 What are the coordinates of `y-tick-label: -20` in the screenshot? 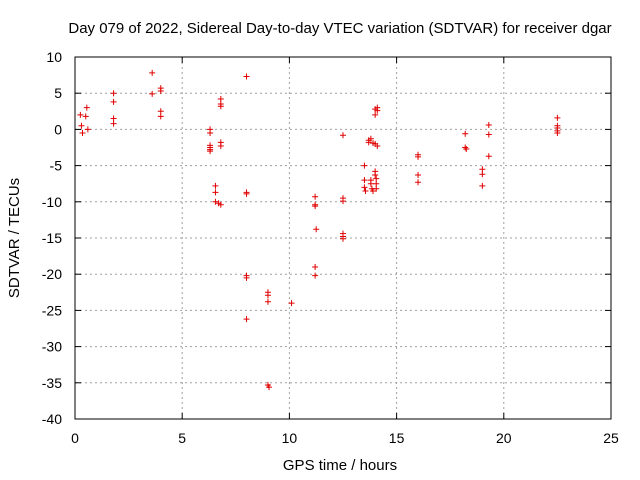 It's located at (52, 274).